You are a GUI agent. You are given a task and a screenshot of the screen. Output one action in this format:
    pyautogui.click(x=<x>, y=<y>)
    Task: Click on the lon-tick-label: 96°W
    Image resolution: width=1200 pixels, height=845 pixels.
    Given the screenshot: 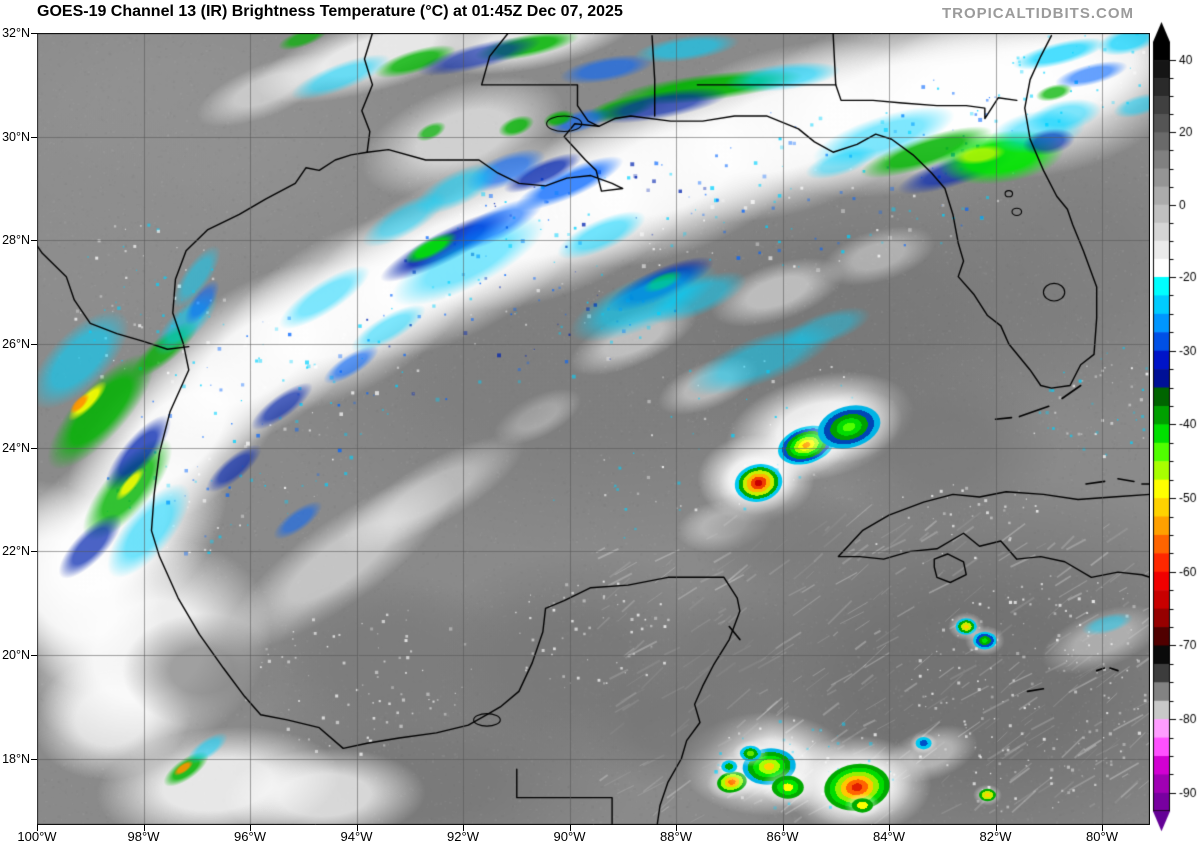 What is the action you would take?
    pyautogui.click(x=250, y=836)
    